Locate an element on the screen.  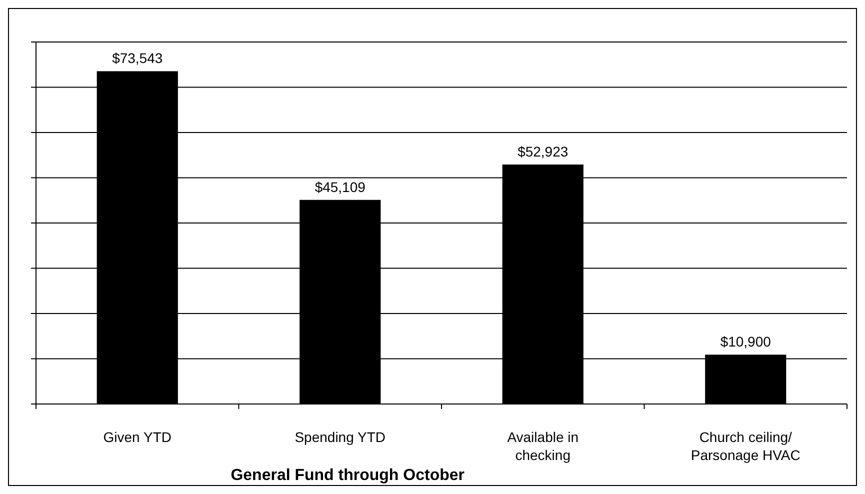
data-label: $52,923 is located at coordinates (543, 152).